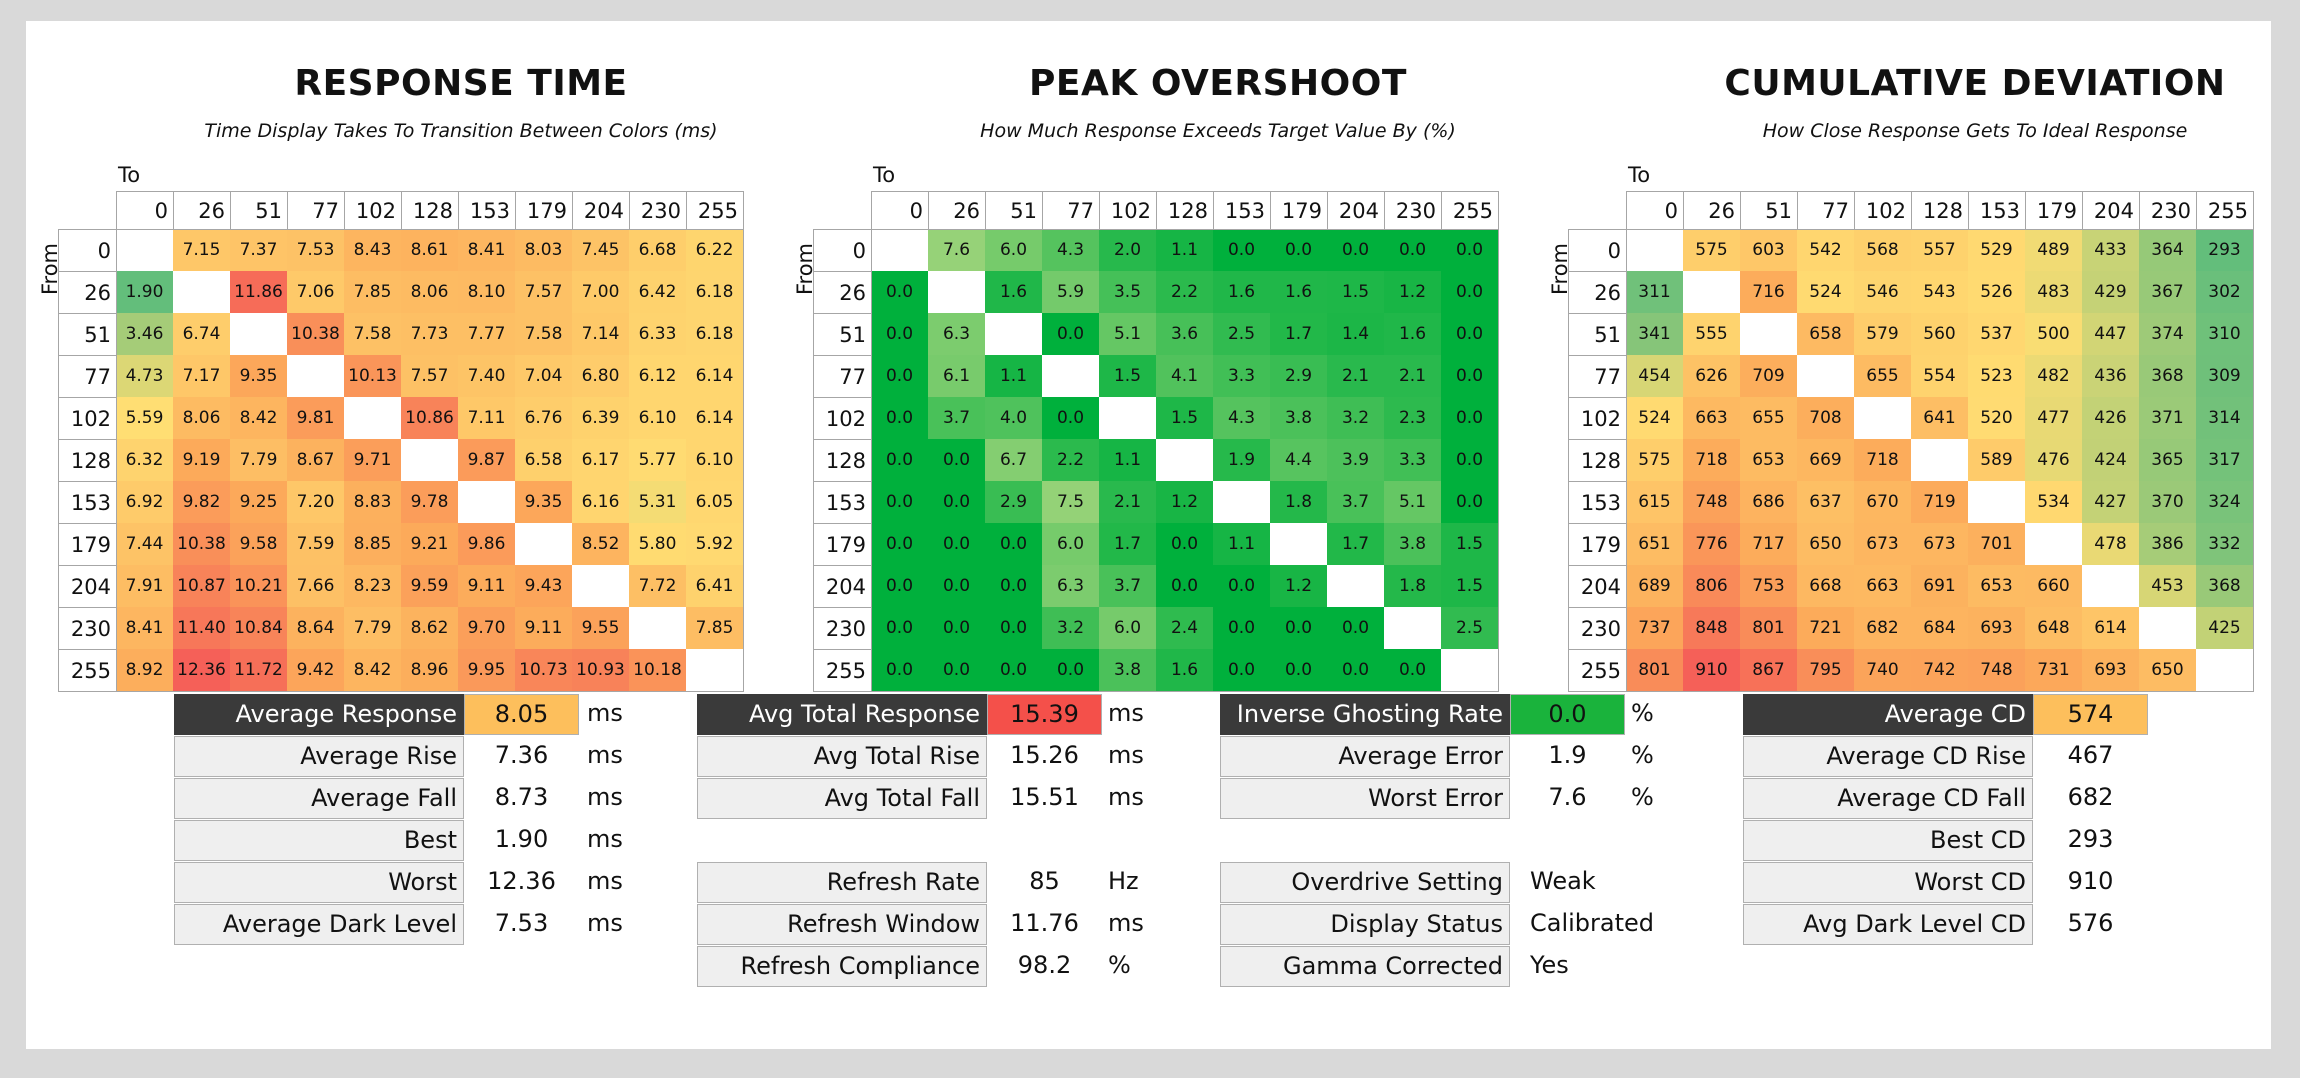  What do you see at coordinates (1044, 797) in the screenshot?
I see `avg-total-fall-value: 15.51` at bounding box center [1044, 797].